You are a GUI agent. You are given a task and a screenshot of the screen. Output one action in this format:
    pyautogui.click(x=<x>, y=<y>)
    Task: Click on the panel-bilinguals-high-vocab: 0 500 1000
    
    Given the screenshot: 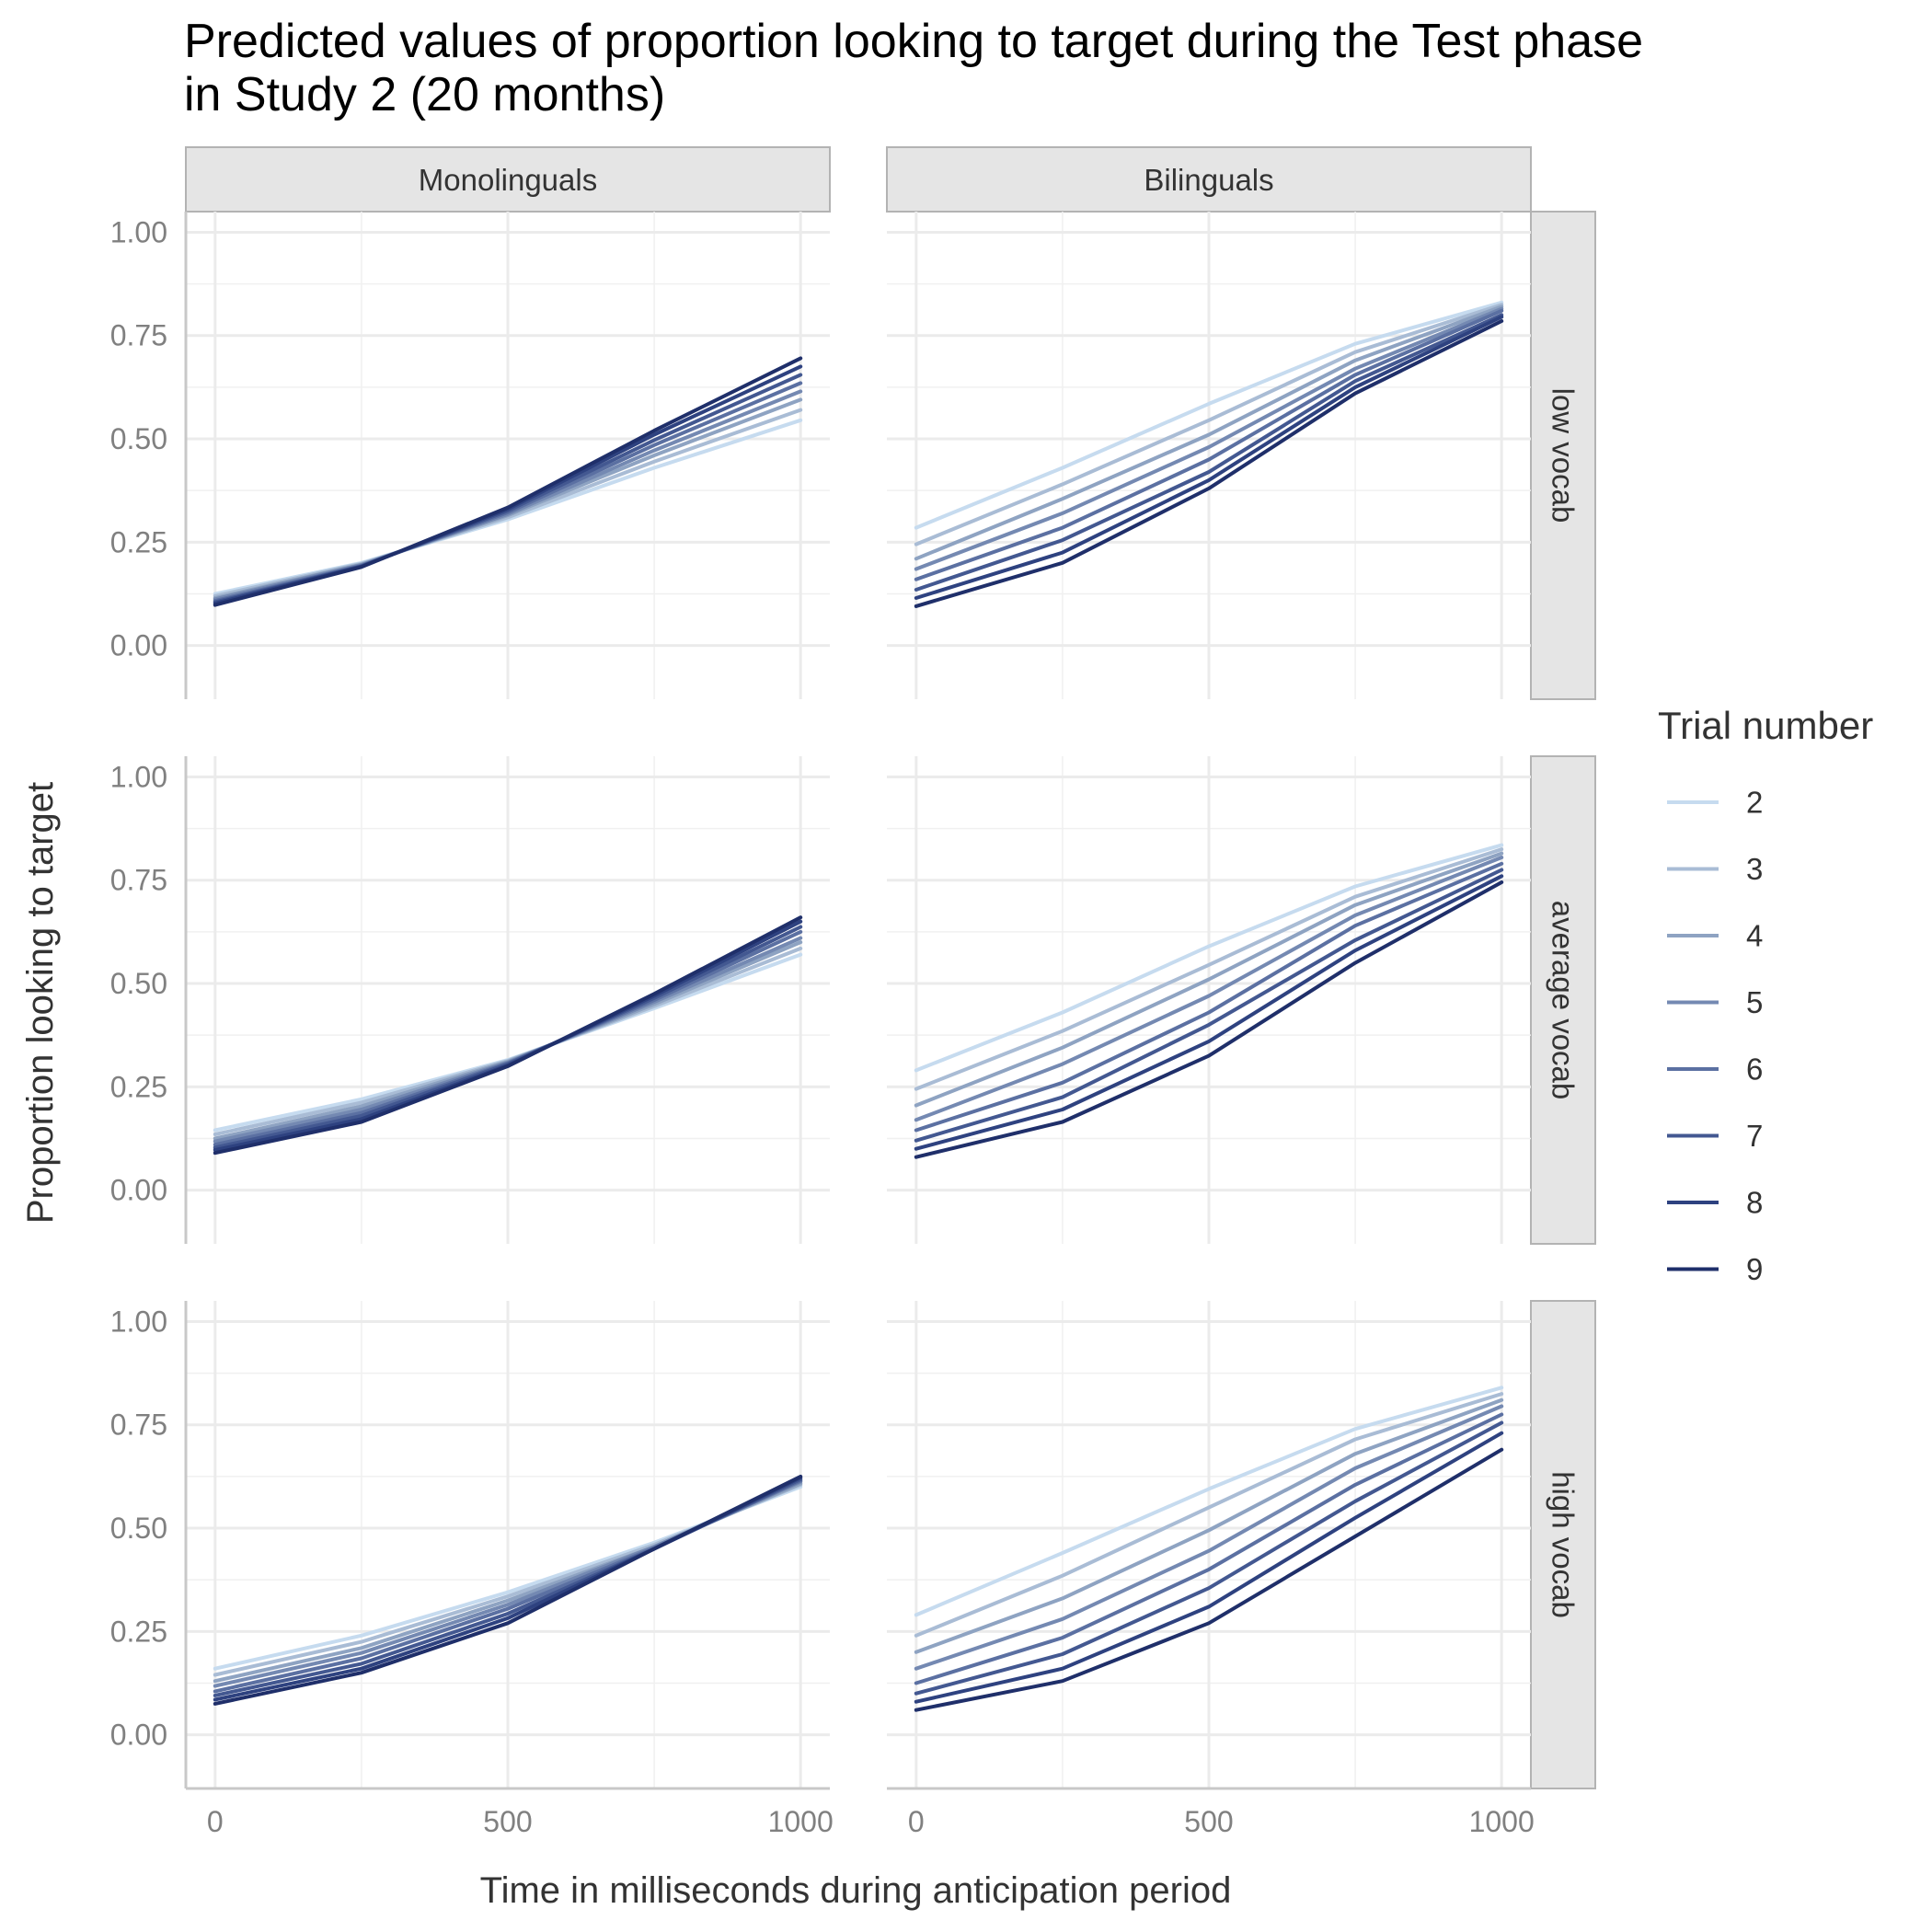 What is the action you would take?
    pyautogui.click(x=1211, y=1569)
    